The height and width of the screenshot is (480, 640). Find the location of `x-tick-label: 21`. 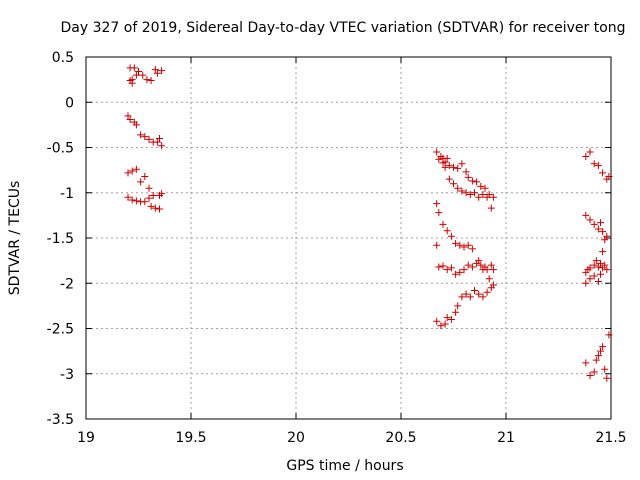

x-tick-label: 21 is located at coordinates (506, 438).